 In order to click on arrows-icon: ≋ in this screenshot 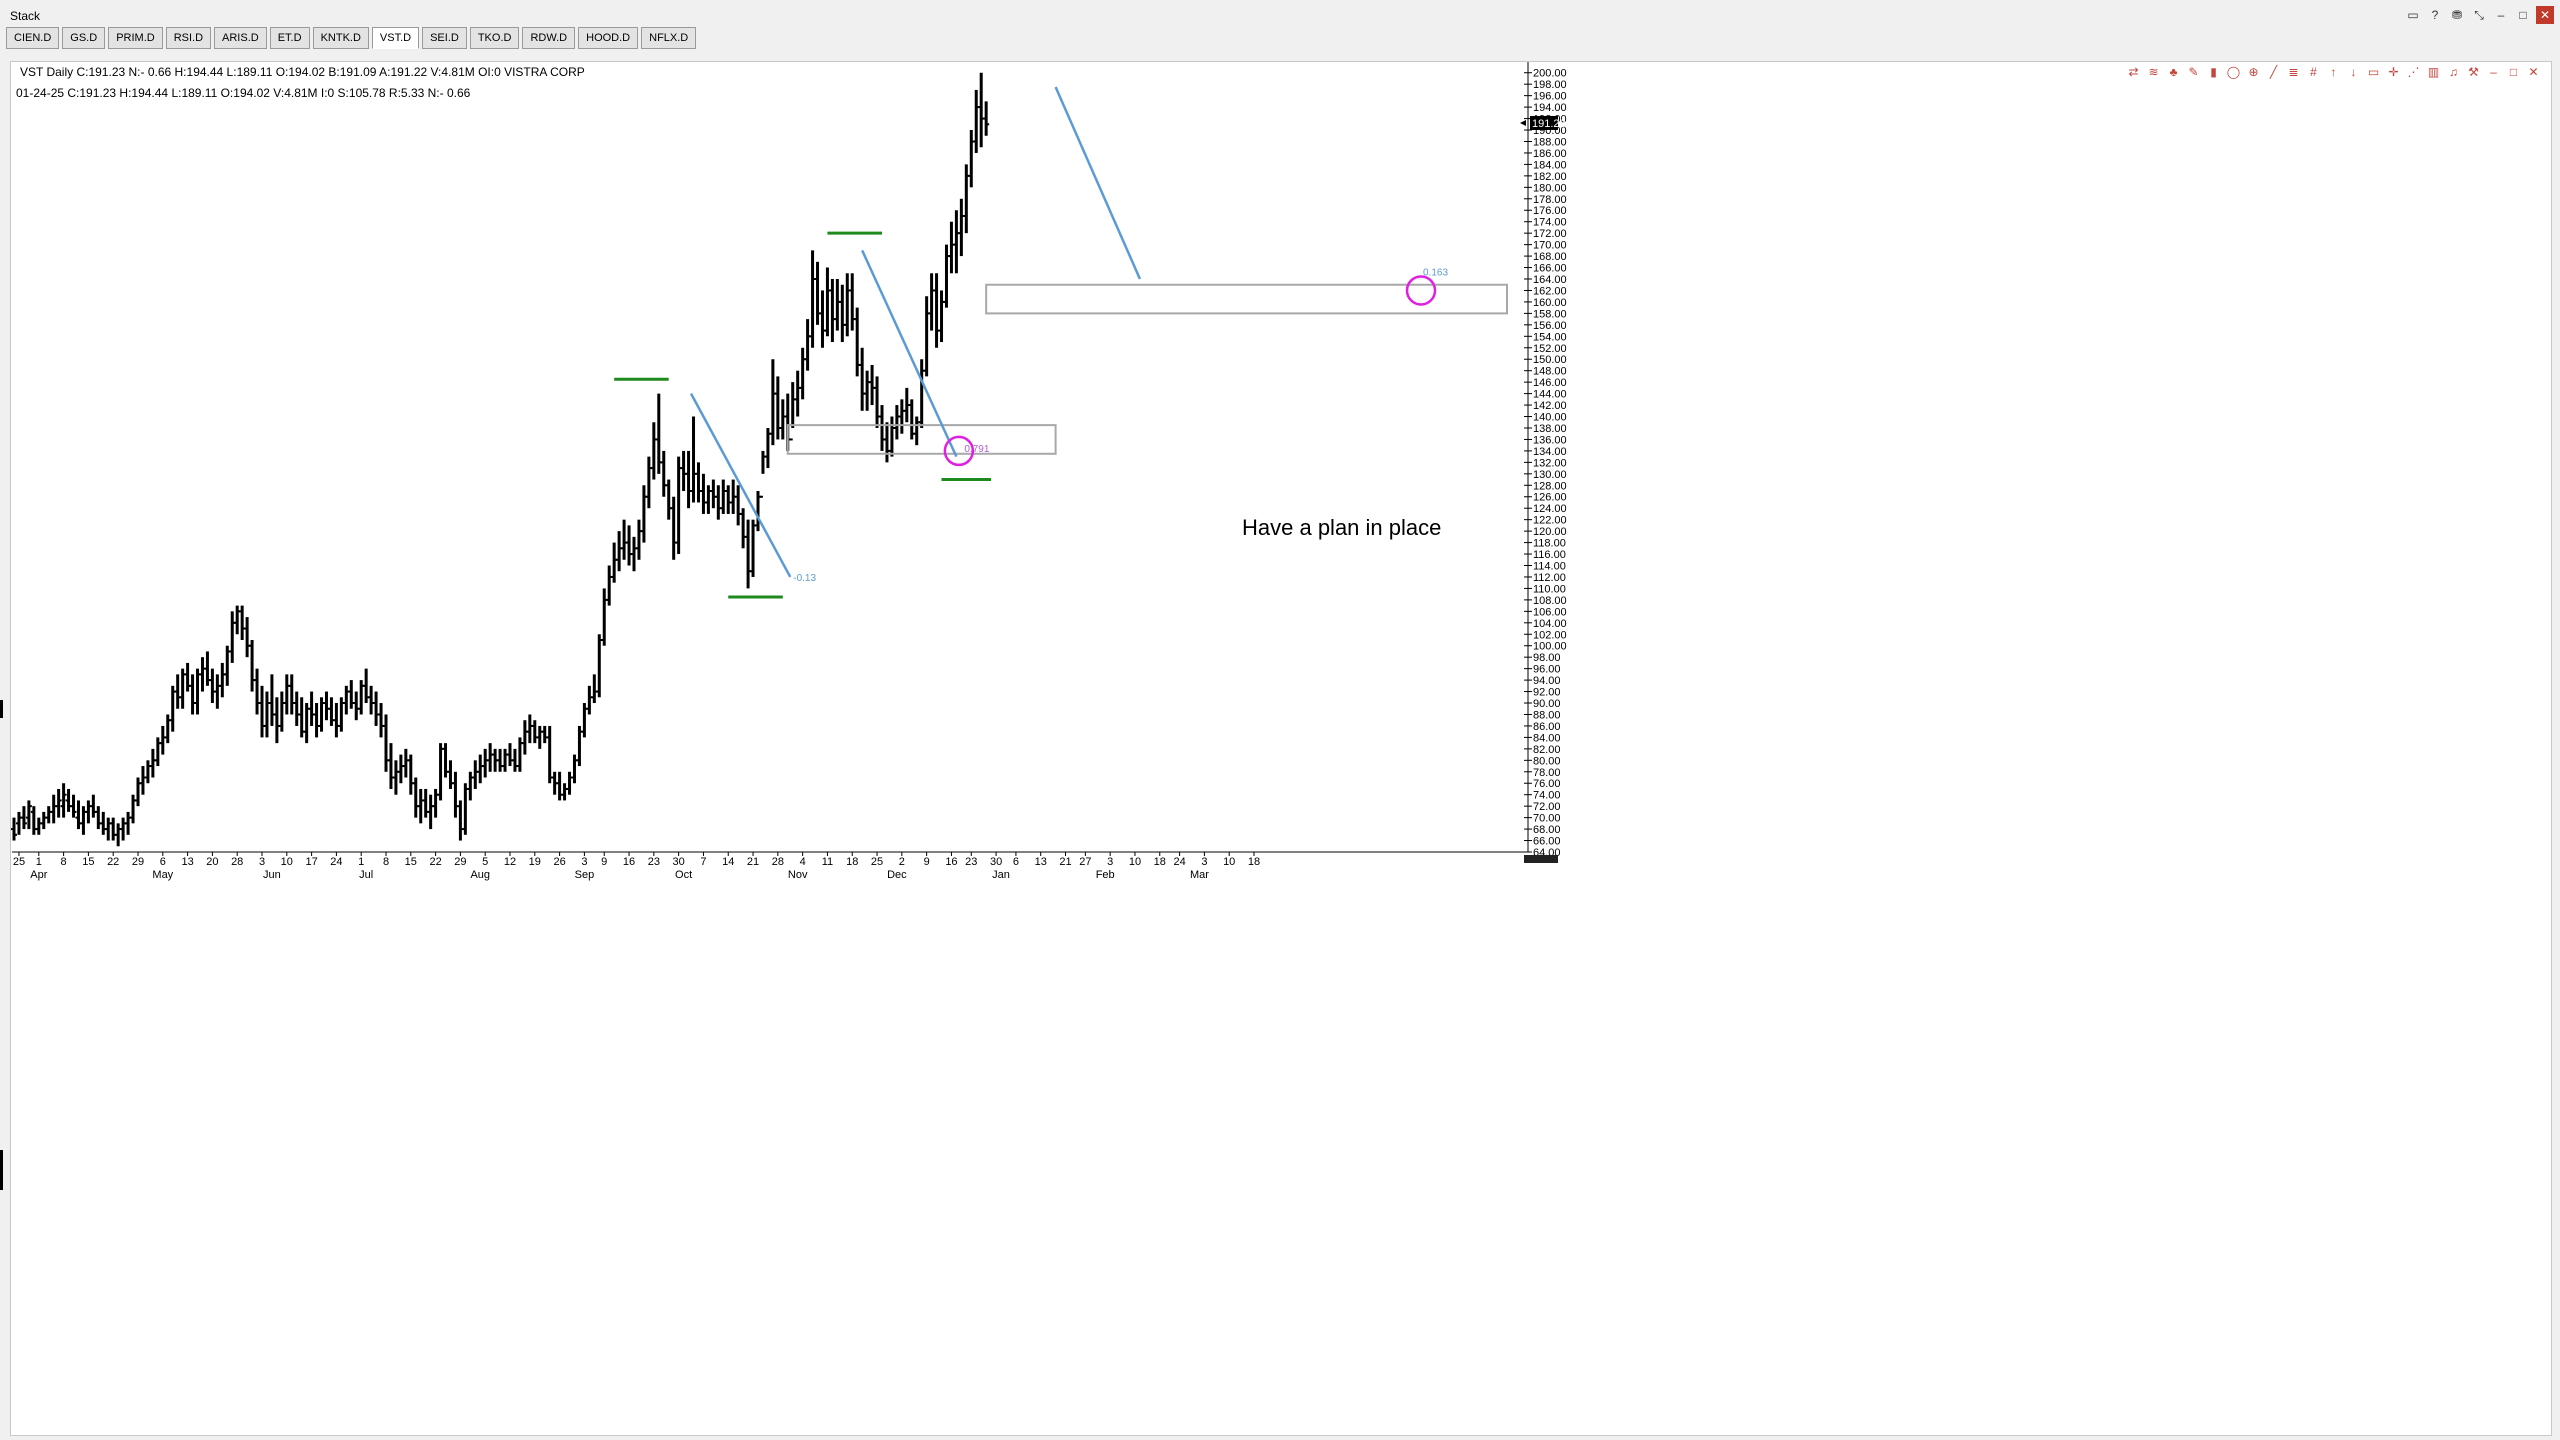, I will do `click(2153, 72)`.